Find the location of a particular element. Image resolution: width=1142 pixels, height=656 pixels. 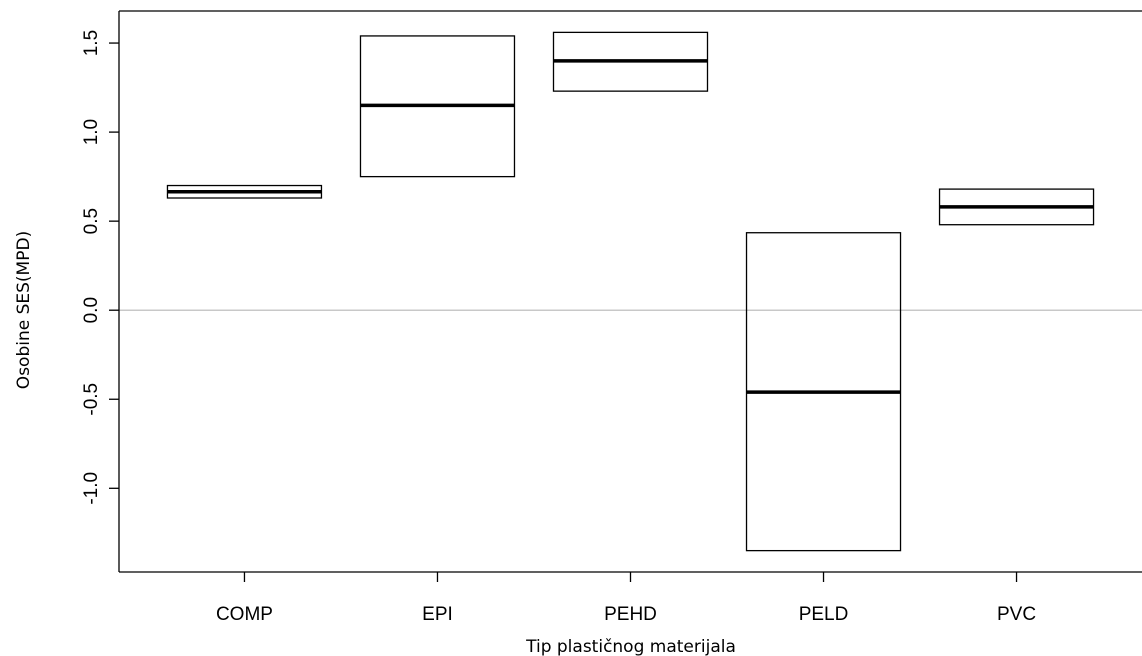

x-tick-label-epi: EPI is located at coordinates (437, 614).